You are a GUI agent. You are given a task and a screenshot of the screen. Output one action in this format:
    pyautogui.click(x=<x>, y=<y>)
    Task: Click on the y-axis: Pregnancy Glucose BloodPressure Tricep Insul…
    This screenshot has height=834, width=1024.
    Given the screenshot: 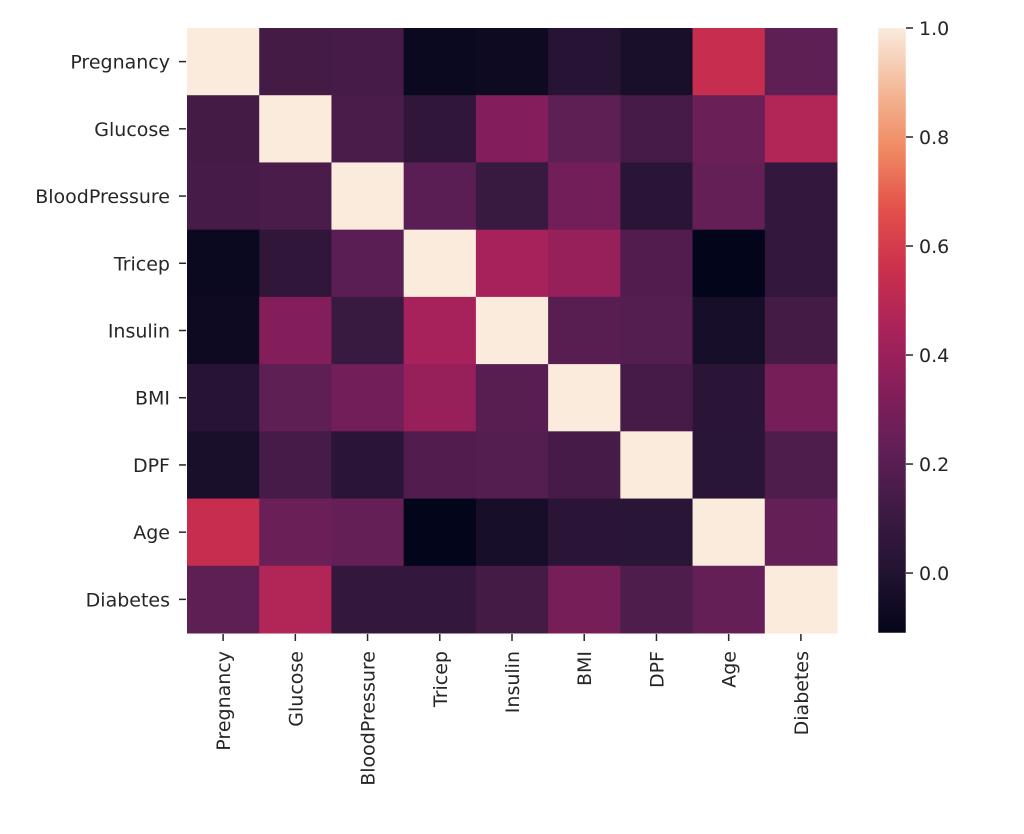 What is the action you would take?
    pyautogui.click(x=110, y=331)
    